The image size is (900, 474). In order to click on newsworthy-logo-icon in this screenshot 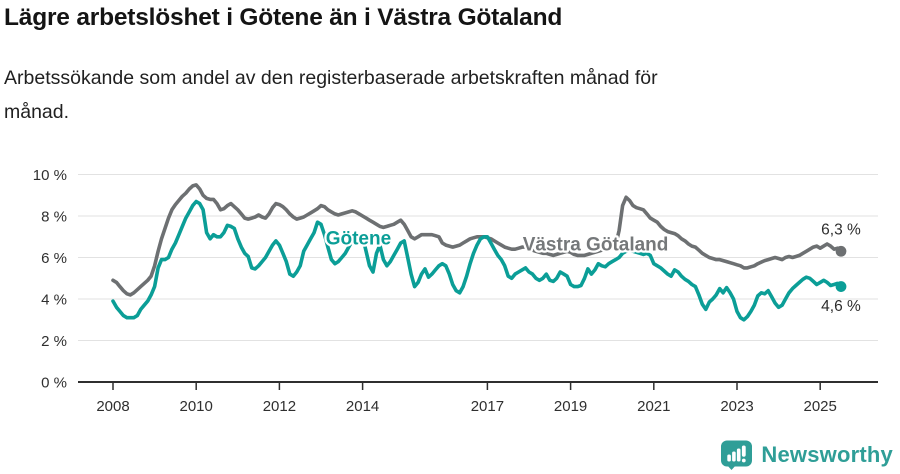, I will do `click(737, 455)`.